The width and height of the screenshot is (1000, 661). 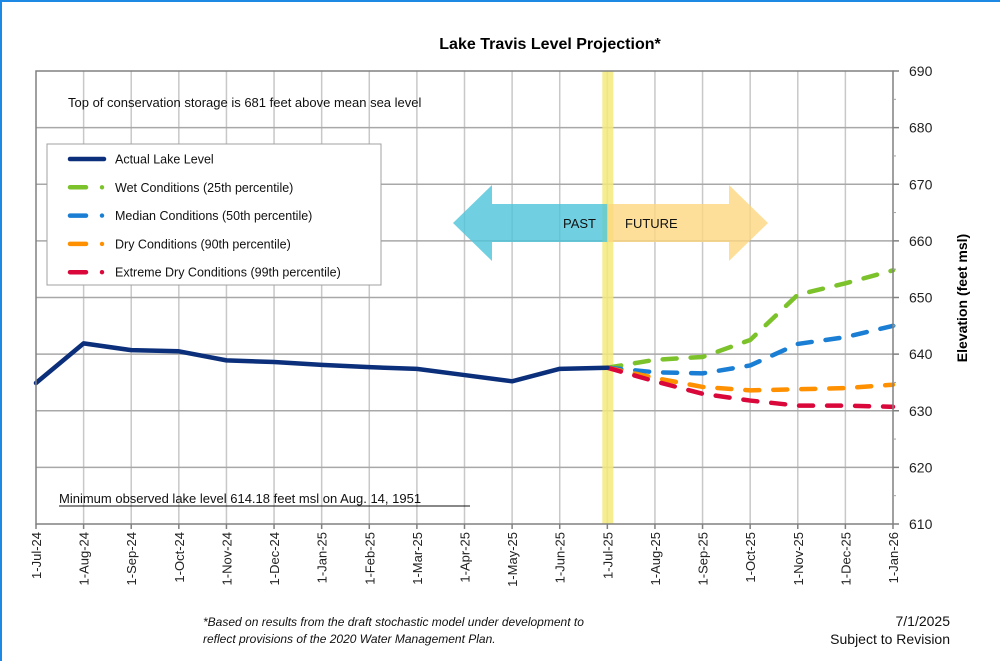 What do you see at coordinates (228, 273) in the screenshot?
I see `legend-label: Extreme Dry Conditions (99th percentile)` at bounding box center [228, 273].